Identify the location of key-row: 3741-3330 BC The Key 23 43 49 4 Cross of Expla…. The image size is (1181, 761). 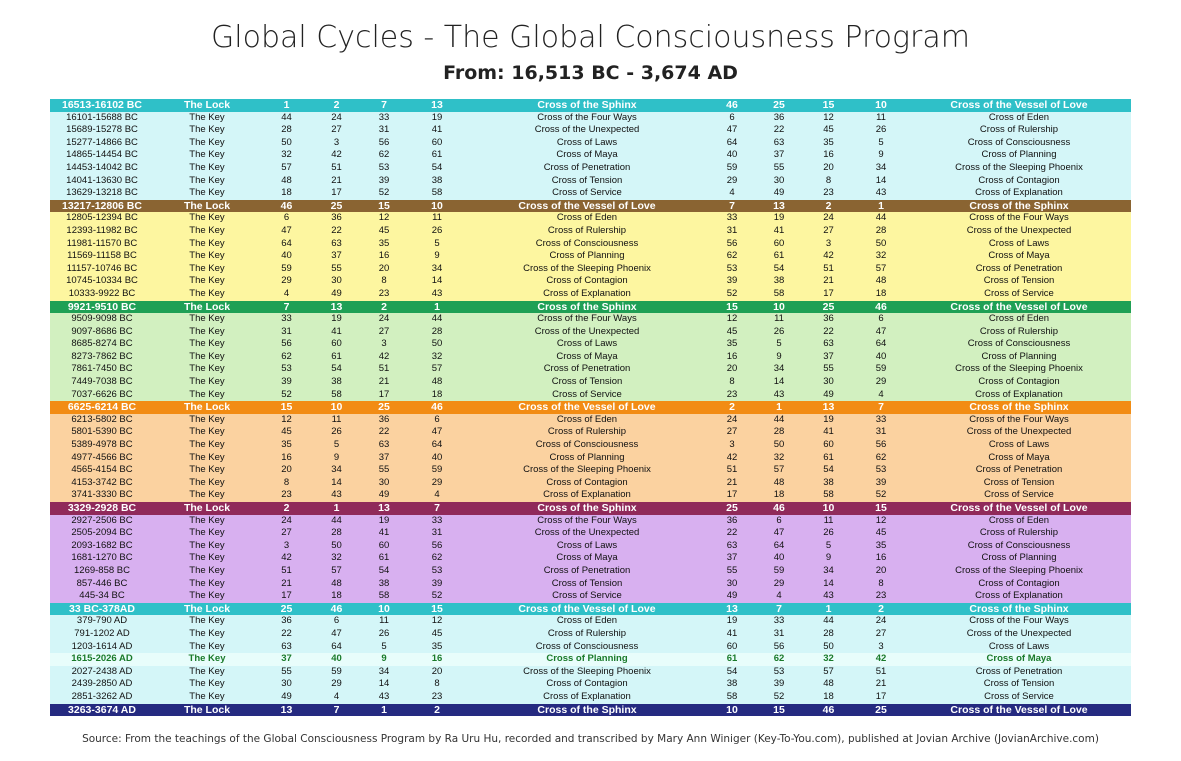
(590, 495).